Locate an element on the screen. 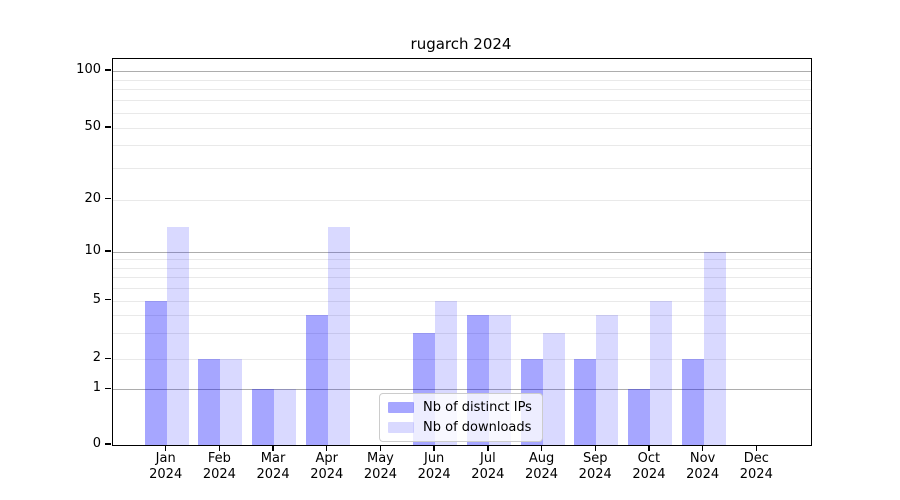 This screenshot has height=500, width=900. x-tick-label-jan: Jan 2024 is located at coordinates (166, 466).